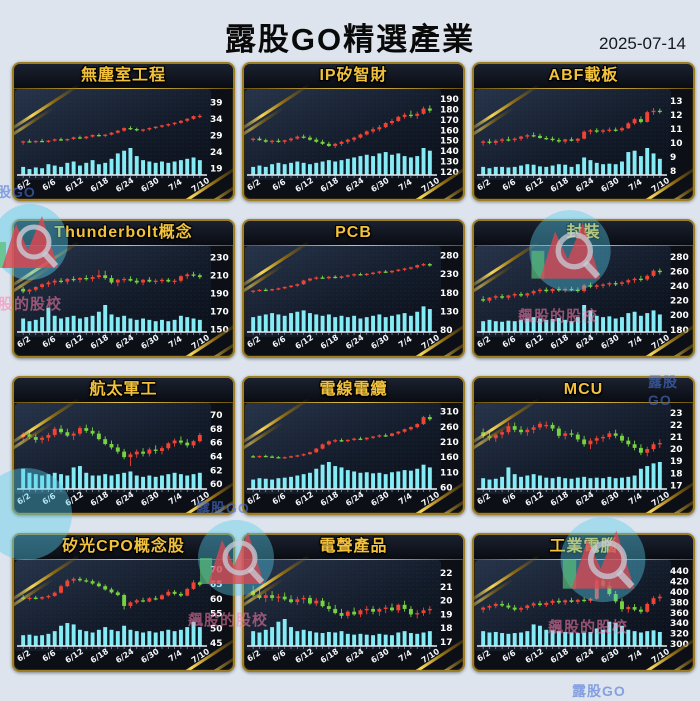  I want to click on y-axis-labels: 13 12 11 10 9 8, so click(676, 137).